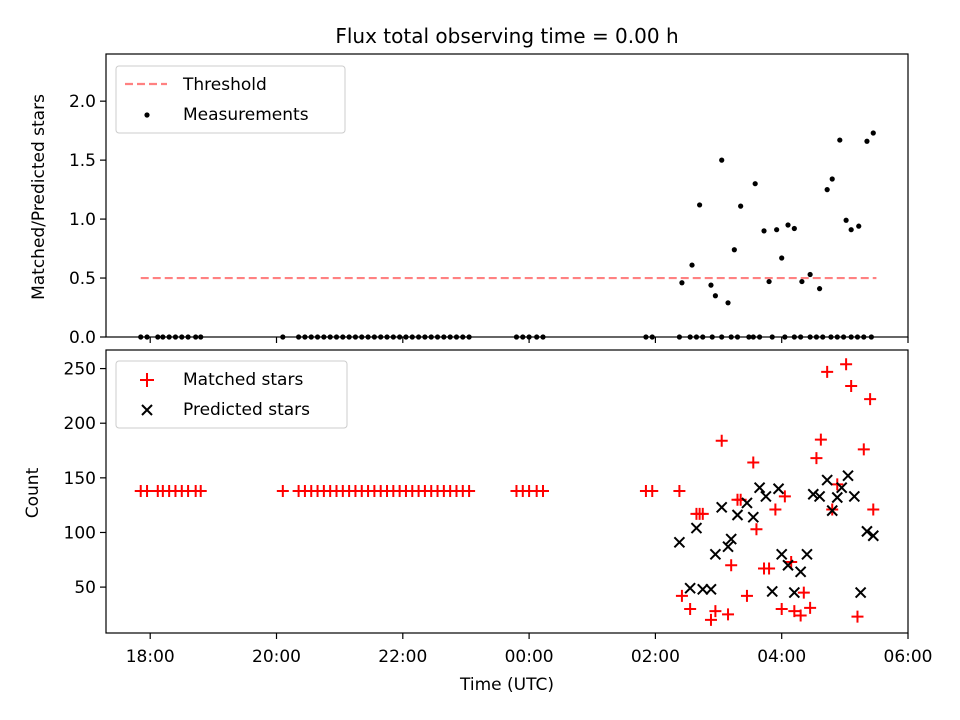 This screenshot has height=720, width=960. What do you see at coordinates (80, 533) in the screenshot?
I see `y-tick-label: 100` at bounding box center [80, 533].